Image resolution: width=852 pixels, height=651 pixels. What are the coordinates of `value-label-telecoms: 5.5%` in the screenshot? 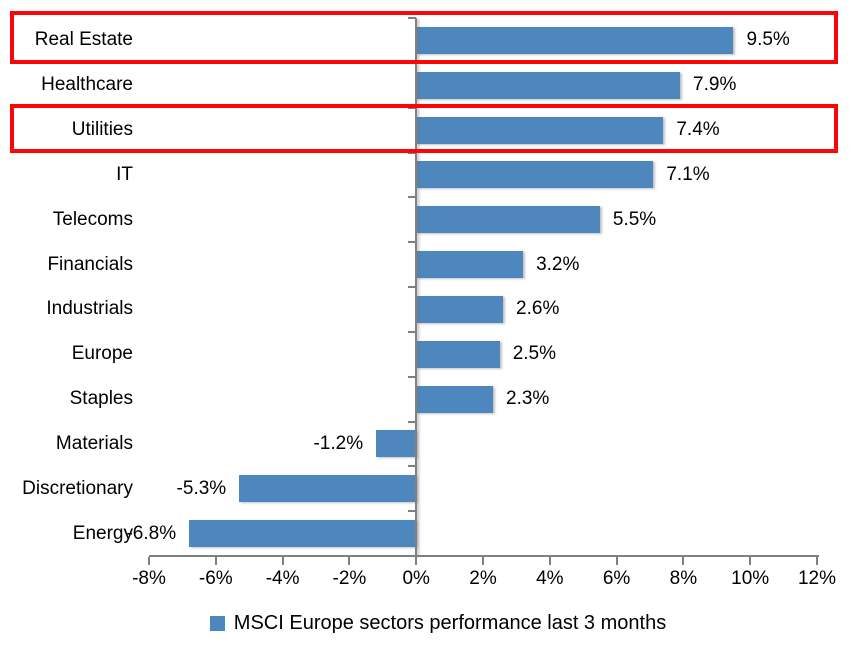 It's located at (634, 219).